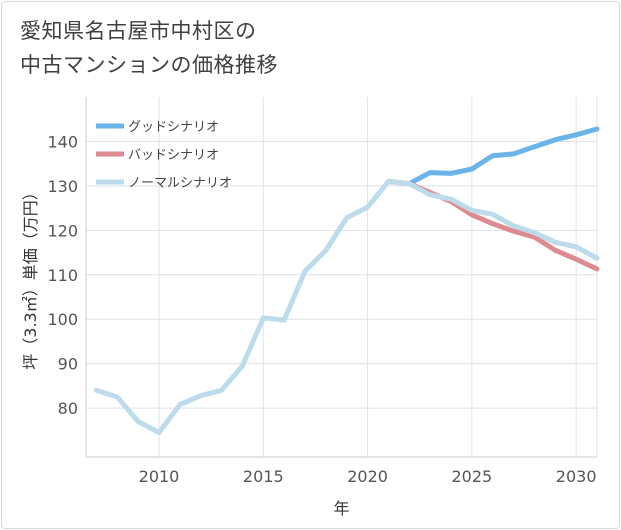 This screenshot has height=530, width=621. Describe the element at coordinates (30, 276) in the screenshot. I see `y-axis-label: 坪（3.3㎡）単価（万円）` at that location.